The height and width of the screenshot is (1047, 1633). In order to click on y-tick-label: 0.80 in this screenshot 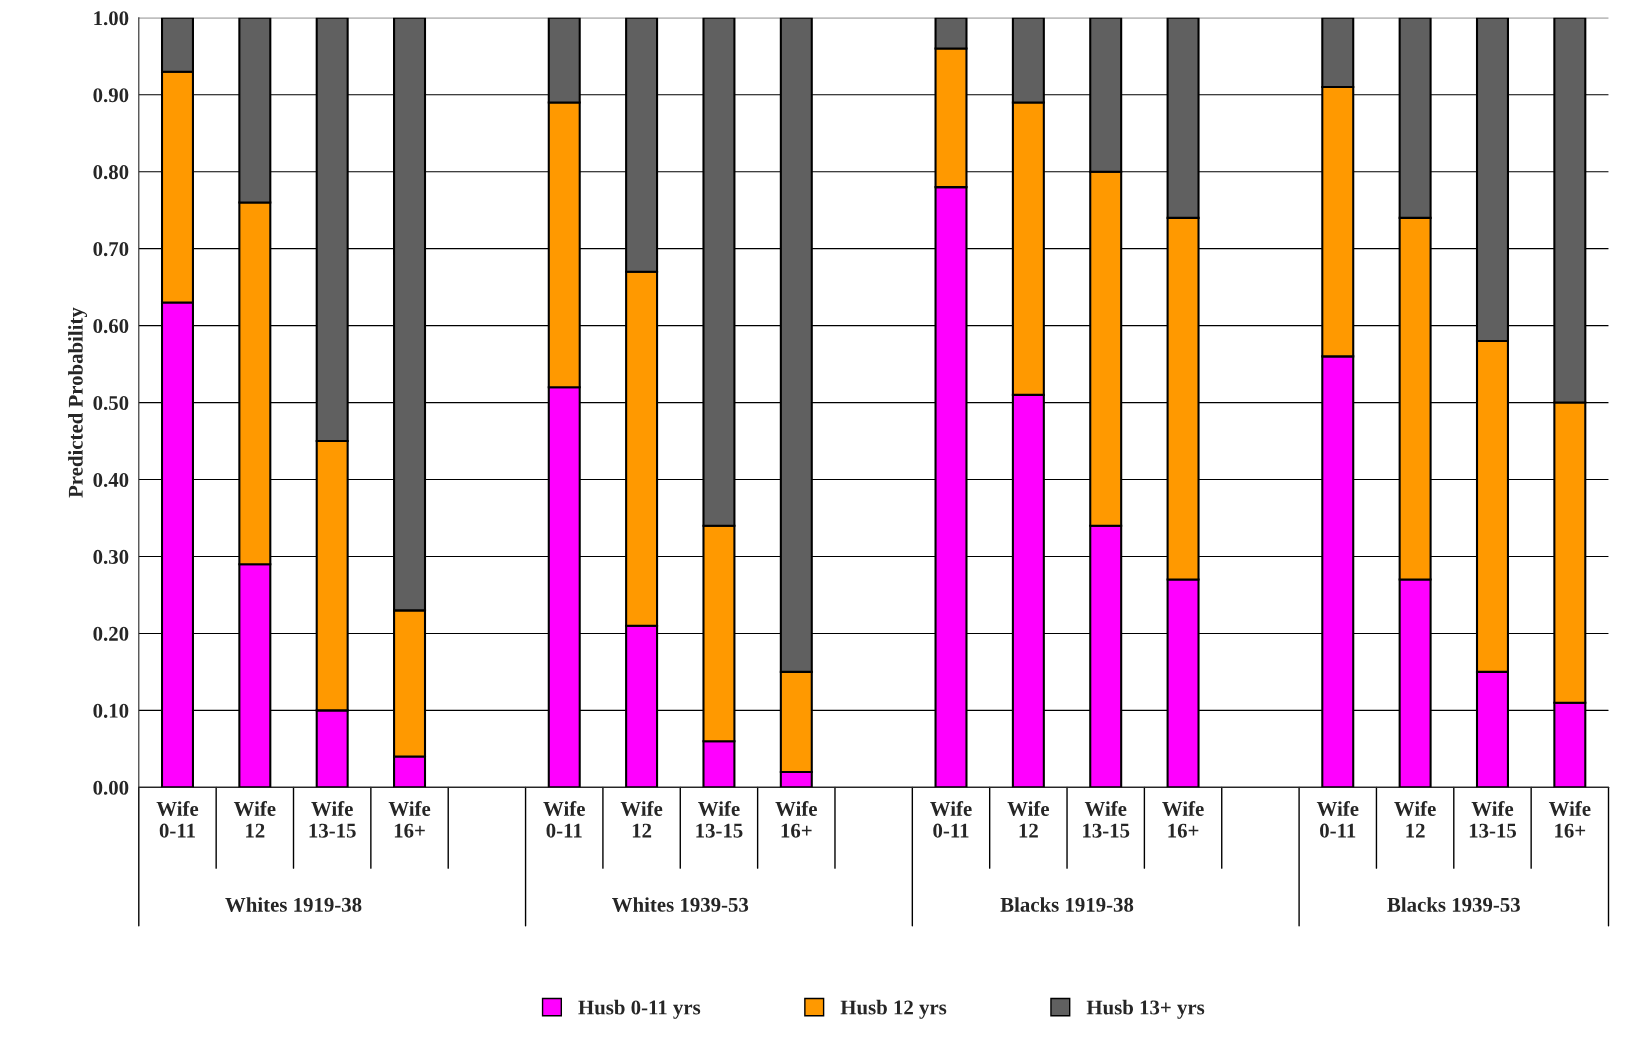, I will do `click(111, 172)`.